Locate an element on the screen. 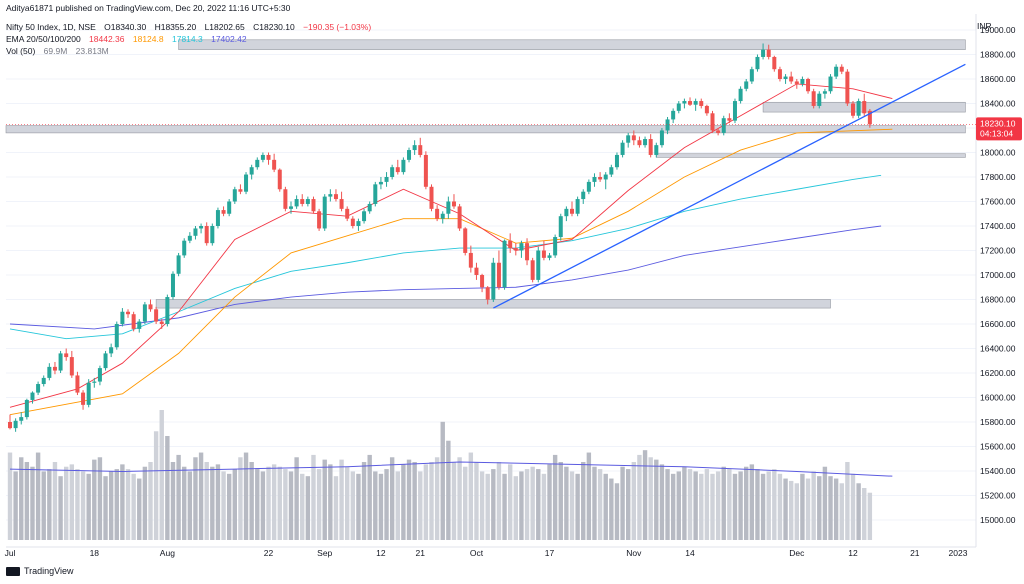 The width and height of the screenshot is (1024, 584). ema20-value: 18442.36 is located at coordinates (107, 39).